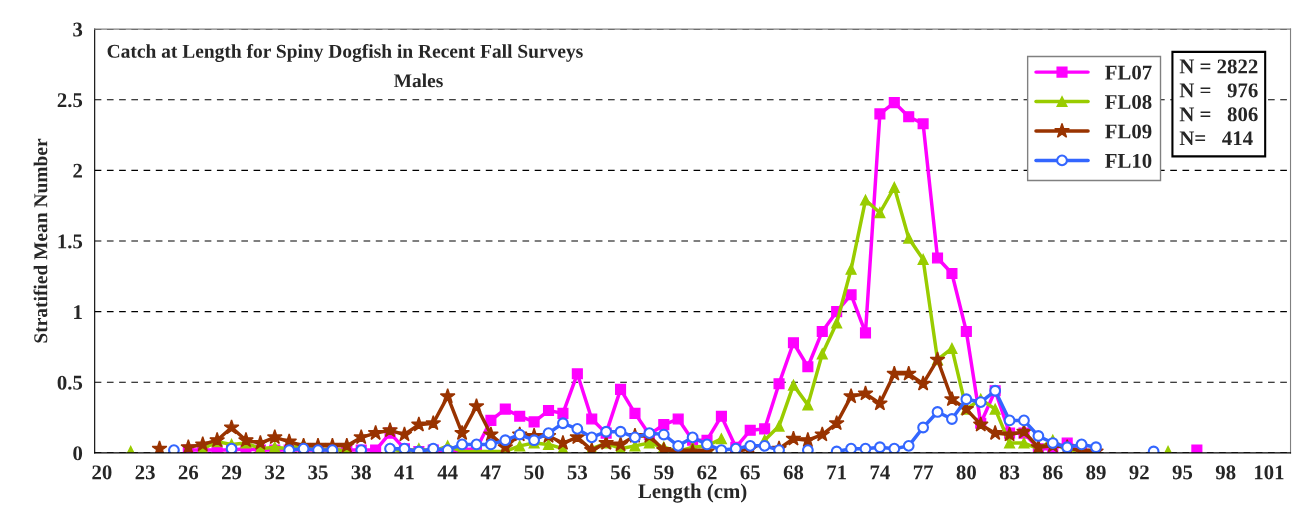 The height and width of the screenshot is (520, 1297). What do you see at coordinates (78, 453) in the screenshot?
I see `y-tick-label: 0` at bounding box center [78, 453].